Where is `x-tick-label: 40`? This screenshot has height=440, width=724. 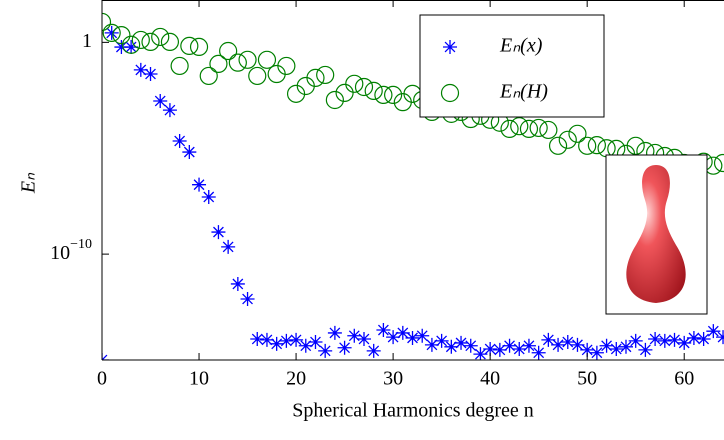 x-tick-label: 40 is located at coordinates (490, 379).